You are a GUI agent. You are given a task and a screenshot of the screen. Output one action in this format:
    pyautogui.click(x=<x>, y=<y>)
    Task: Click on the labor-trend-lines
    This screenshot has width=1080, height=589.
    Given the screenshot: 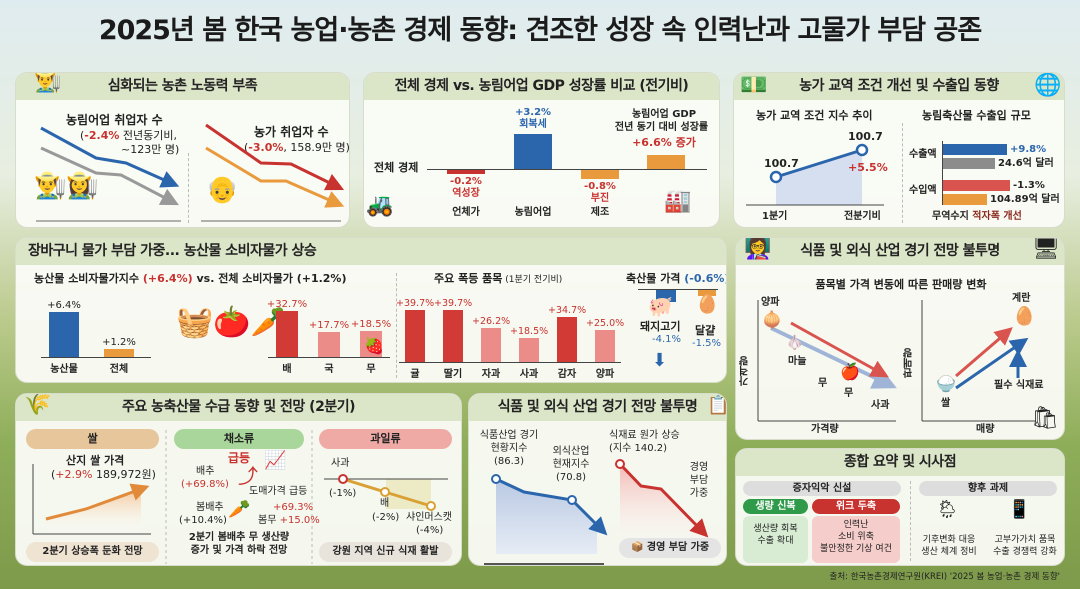 What is the action you would take?
    pyautogui.click(x=190, y=172)
    